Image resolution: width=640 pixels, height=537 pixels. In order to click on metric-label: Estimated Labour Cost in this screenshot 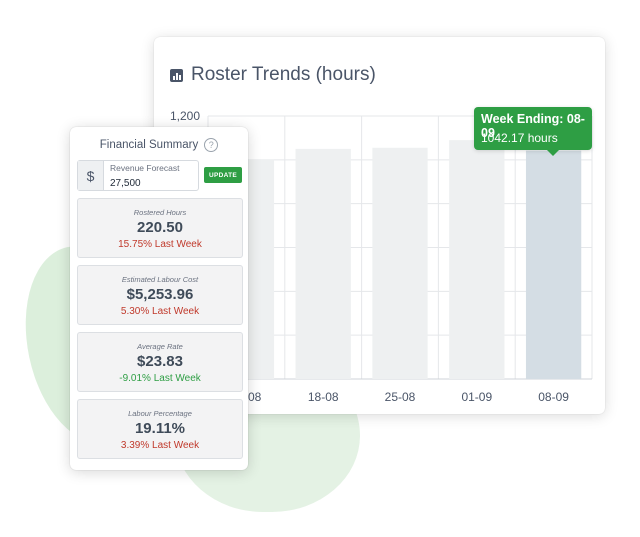, I will do `click(160, 279)`.